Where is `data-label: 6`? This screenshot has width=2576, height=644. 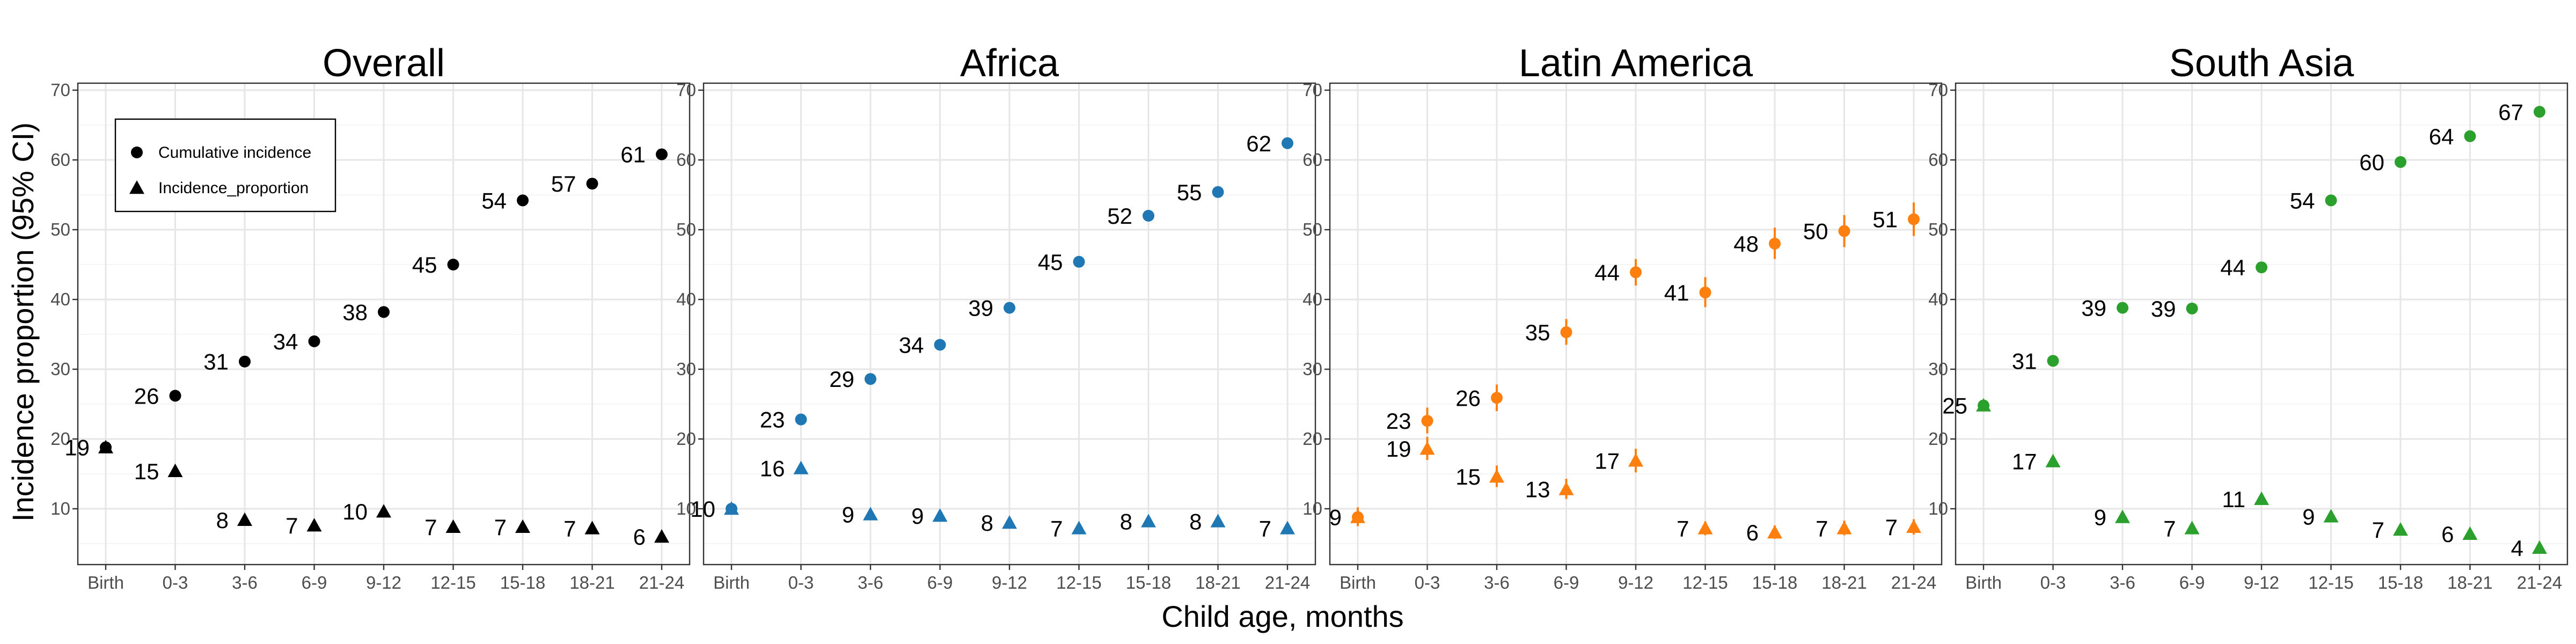 data-label: 6 is located at coordinates (1752, 532).